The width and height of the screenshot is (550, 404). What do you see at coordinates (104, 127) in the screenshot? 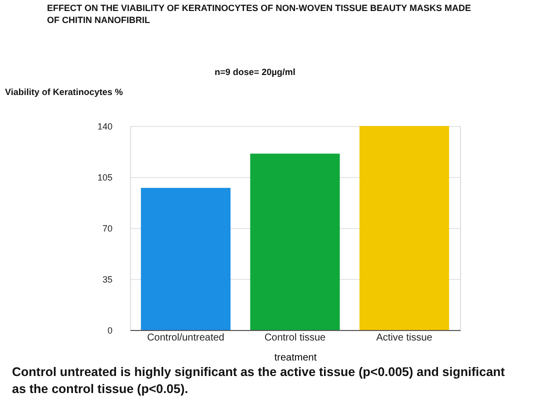
I see `y-tick-label: 140` at bounding box center [104, 127].